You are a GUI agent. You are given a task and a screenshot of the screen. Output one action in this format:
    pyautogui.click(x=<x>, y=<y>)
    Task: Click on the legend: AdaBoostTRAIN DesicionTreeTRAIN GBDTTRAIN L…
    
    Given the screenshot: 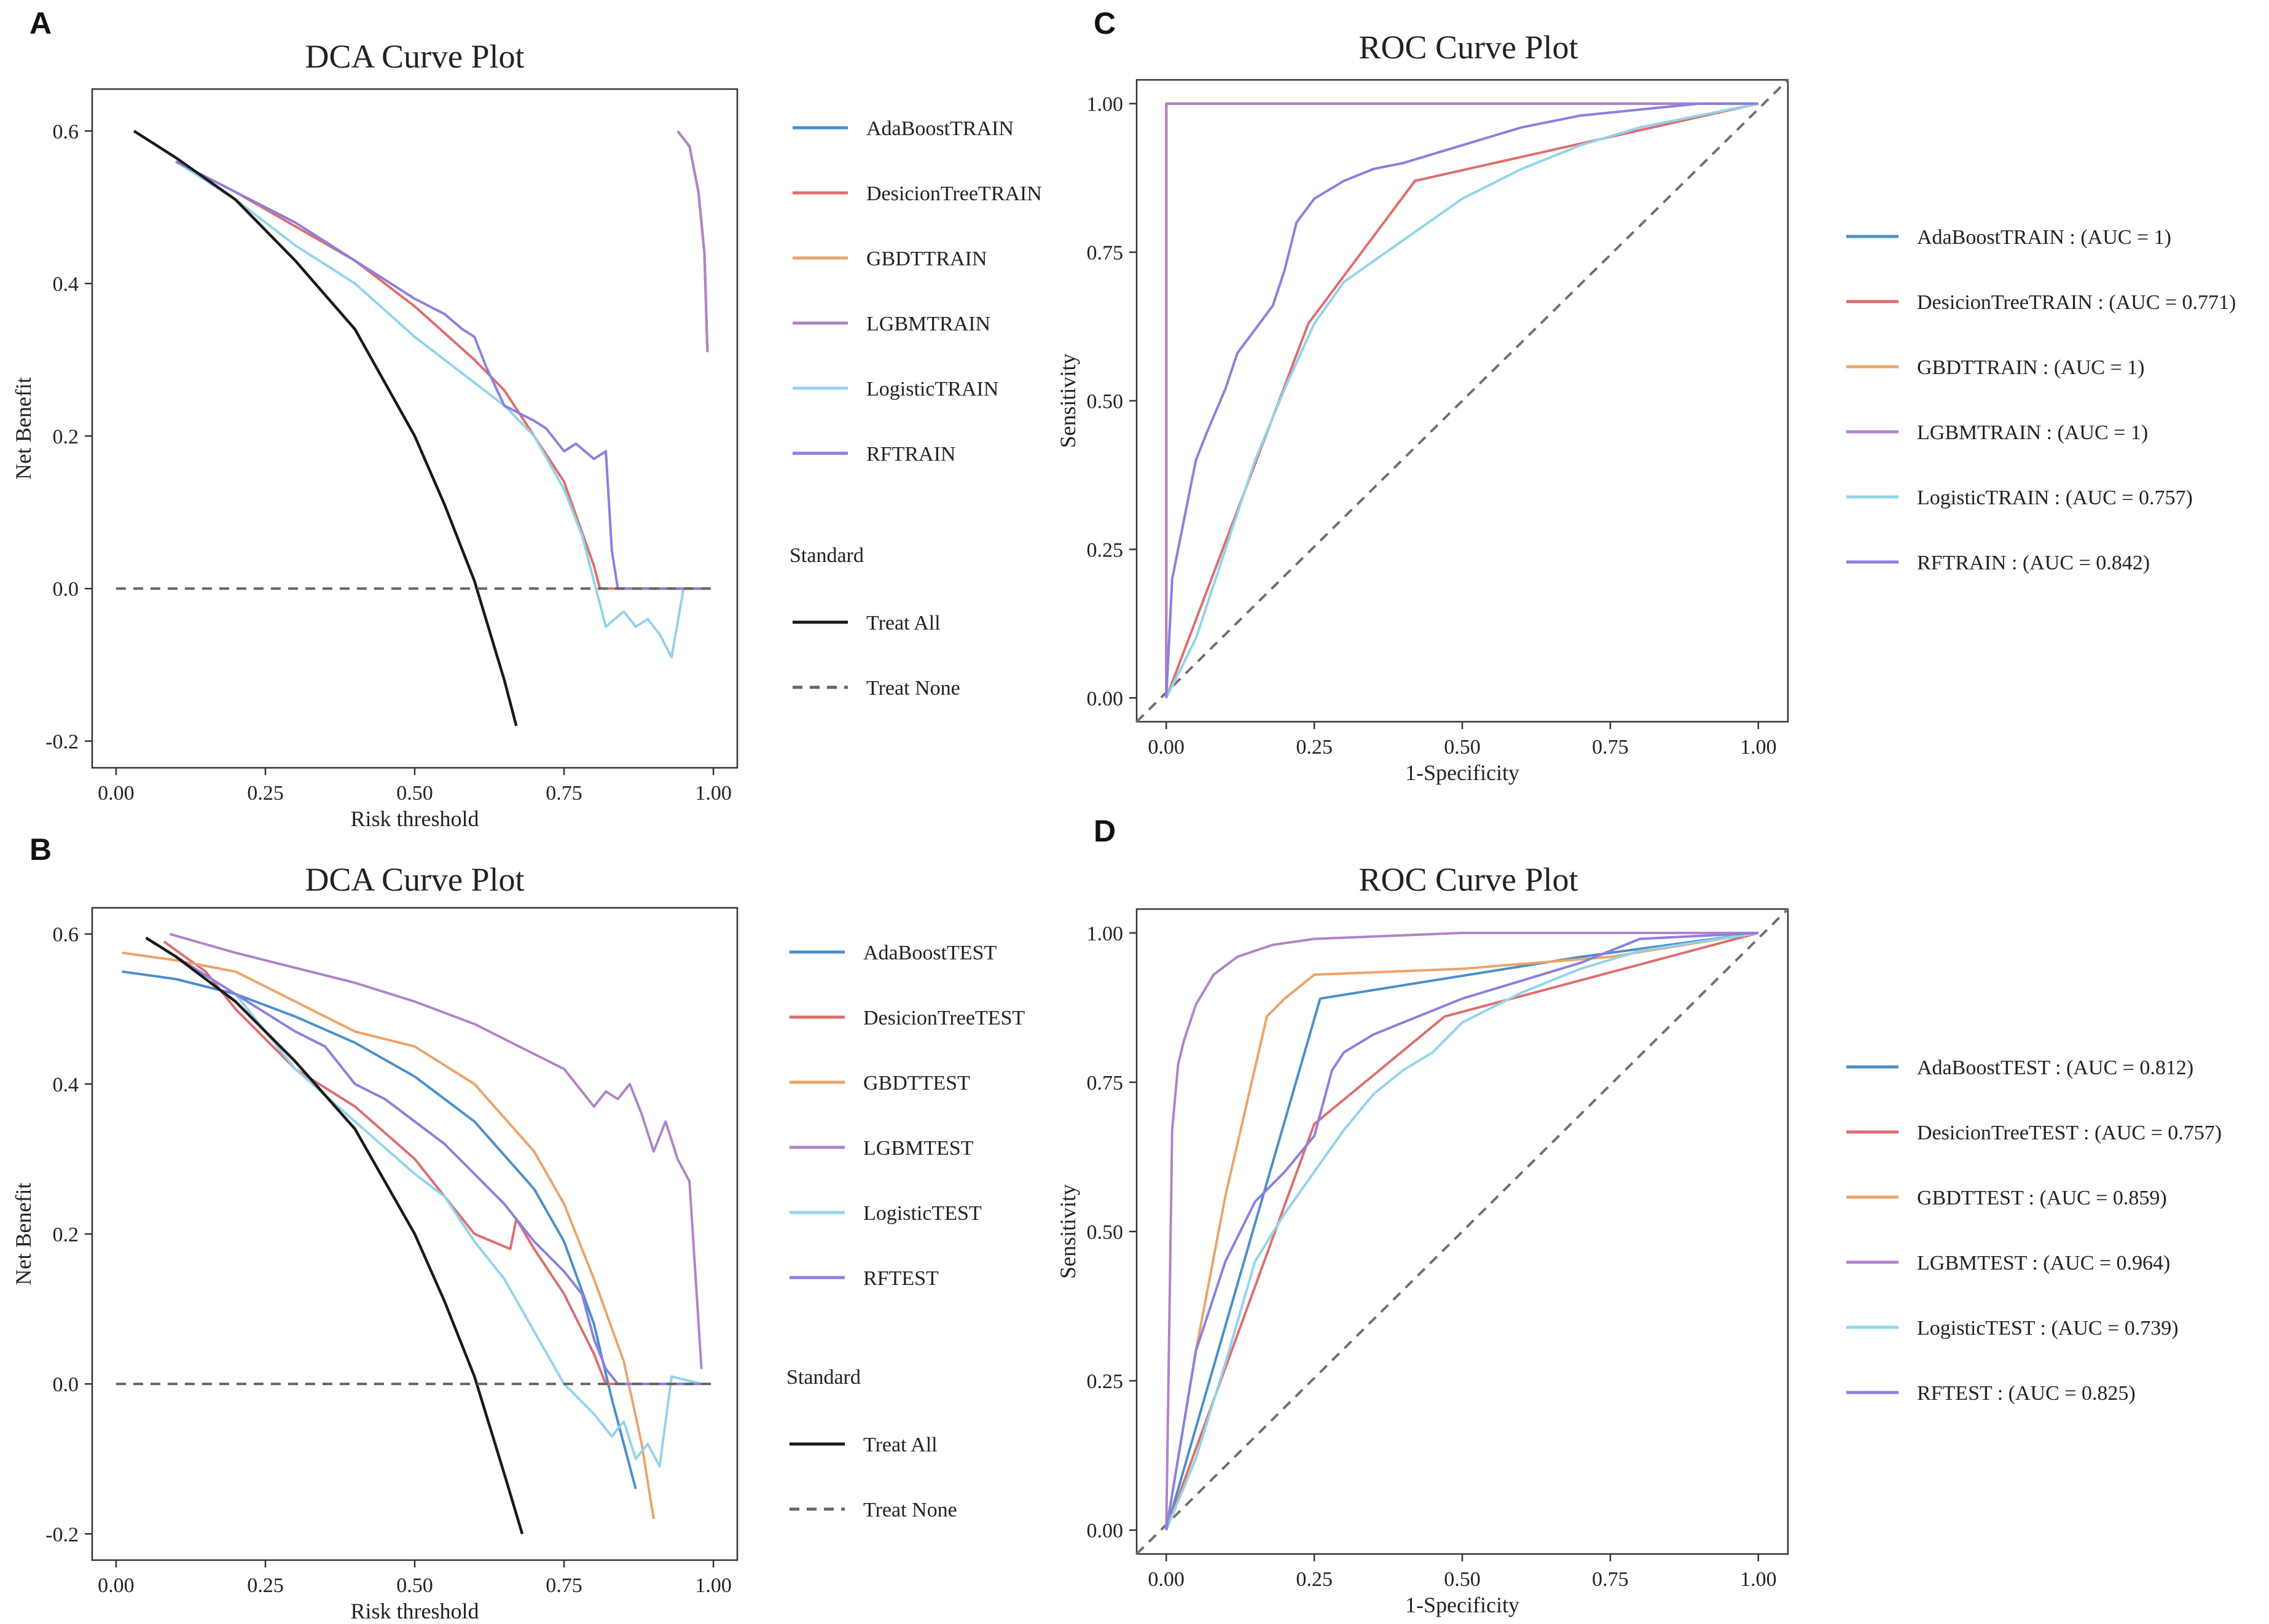 What is the action you would take?
    pyautogui.click(x=916, y=409)
    